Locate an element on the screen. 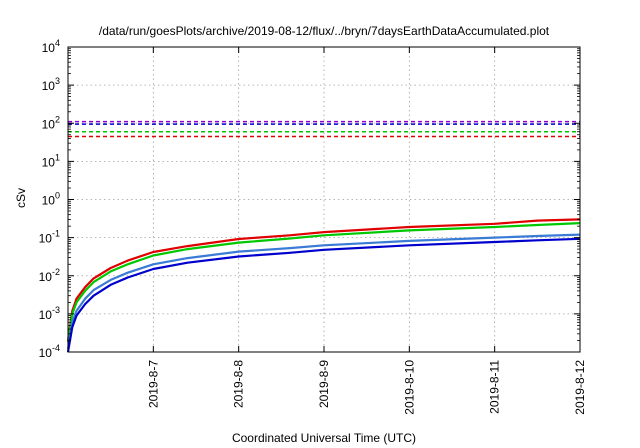 The width and height of the screenshot is (640, 448). x-tick-label: 2019-8-8 is located at coordinates (239, 384).